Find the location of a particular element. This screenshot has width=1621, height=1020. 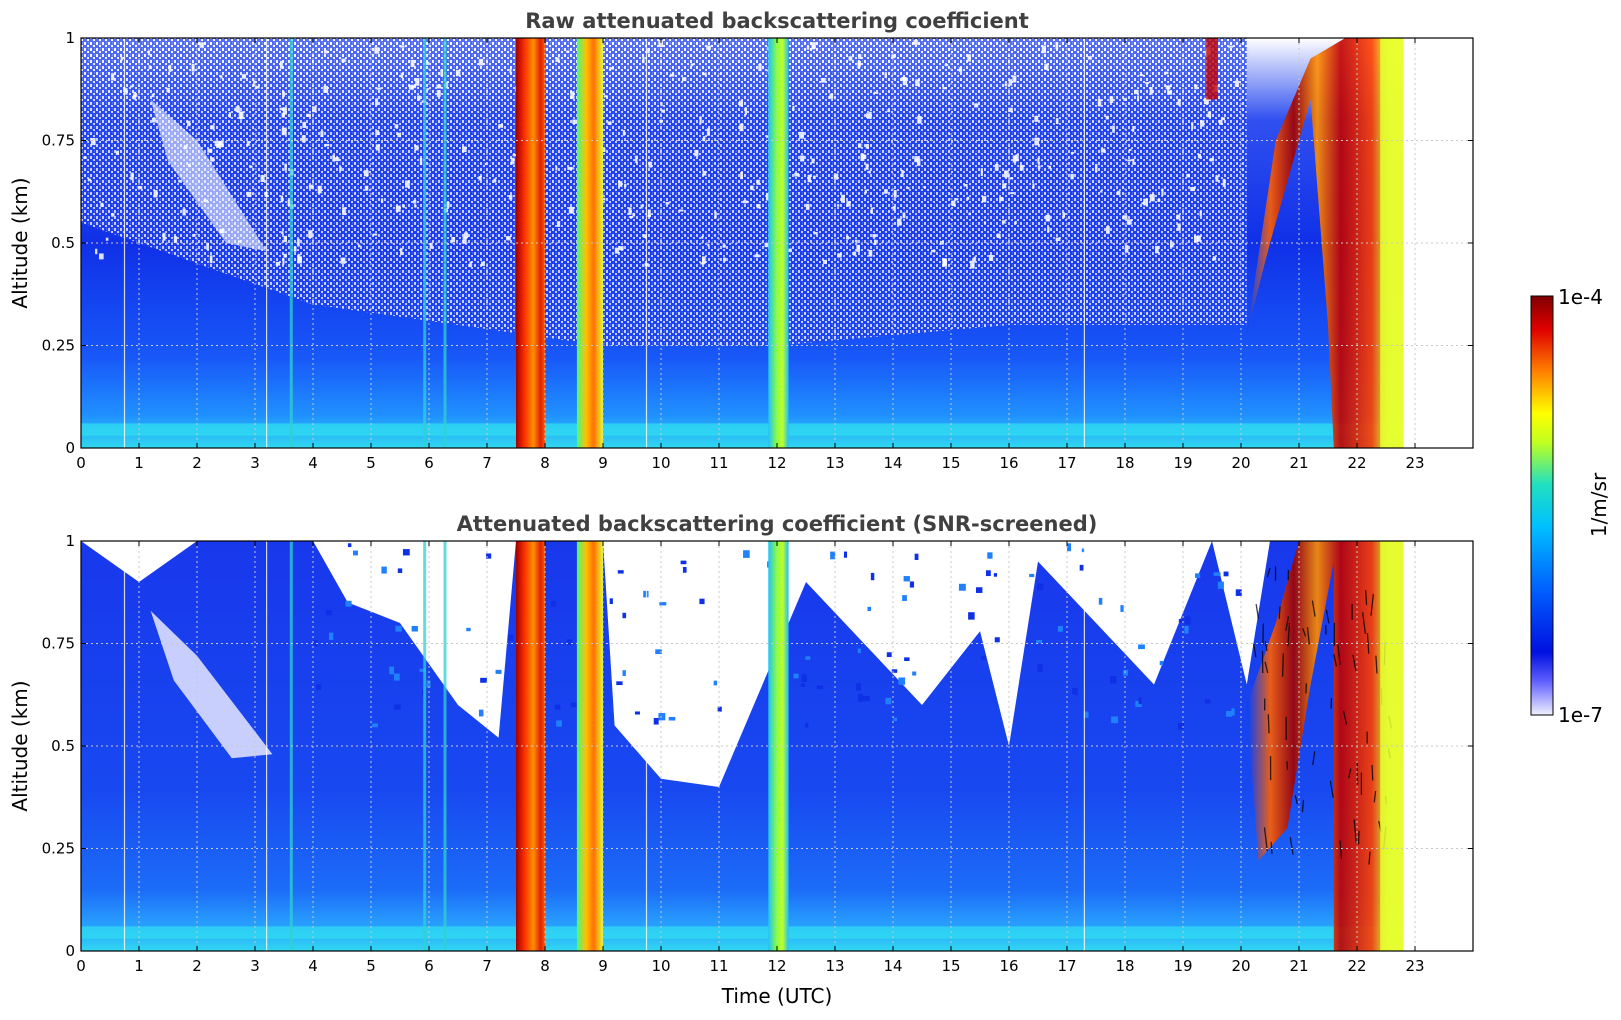

x-tick-label: 17 is located at coordinates (1066, 463).